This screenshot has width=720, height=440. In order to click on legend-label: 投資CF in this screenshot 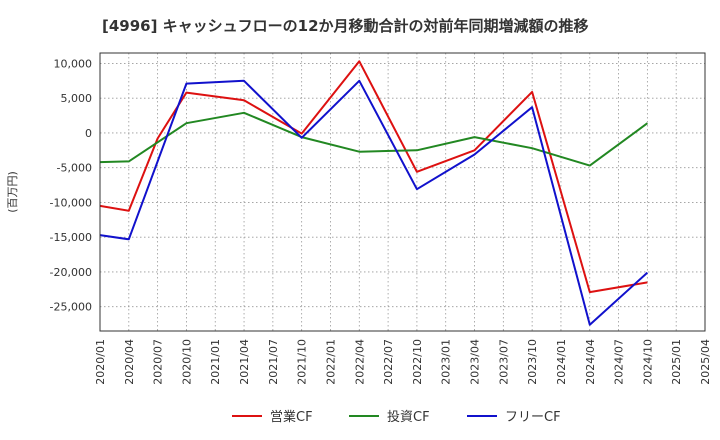, I will do `click(408, 417)`.